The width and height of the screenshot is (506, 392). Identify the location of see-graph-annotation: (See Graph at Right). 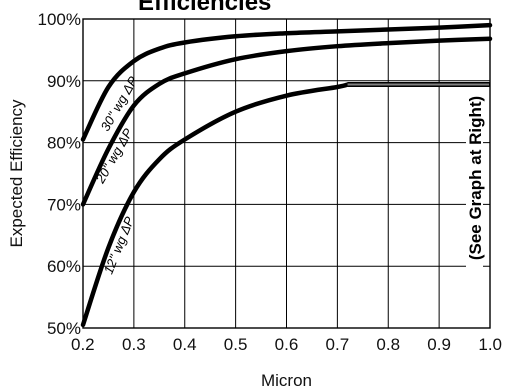
(475, 178).